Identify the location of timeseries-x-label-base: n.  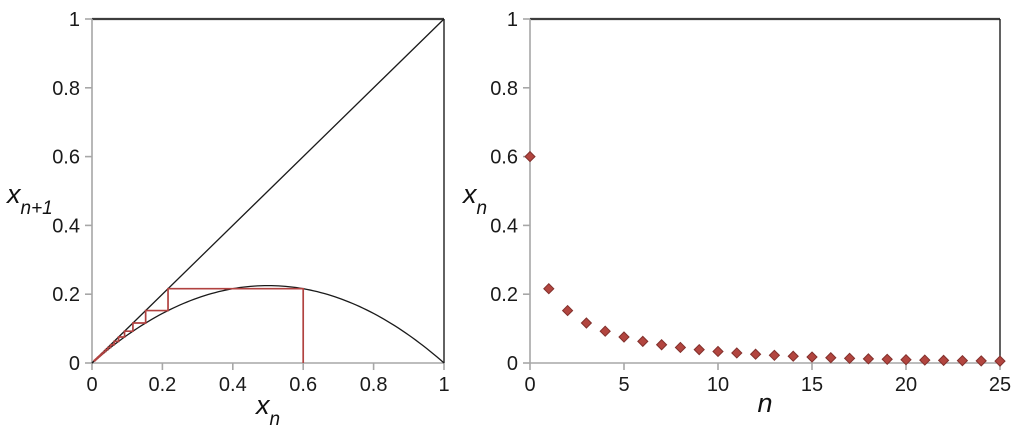
(765, 403).